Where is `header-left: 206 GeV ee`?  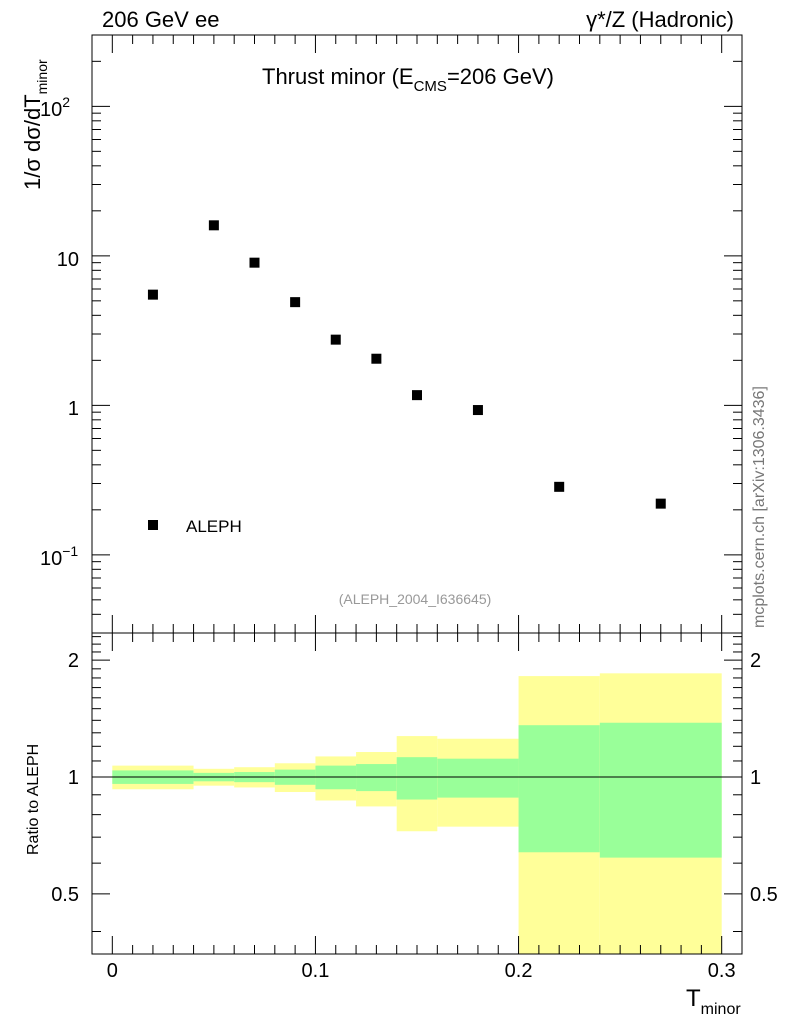
header-left: 206 GeV ee is located at coordinates (160, 19).